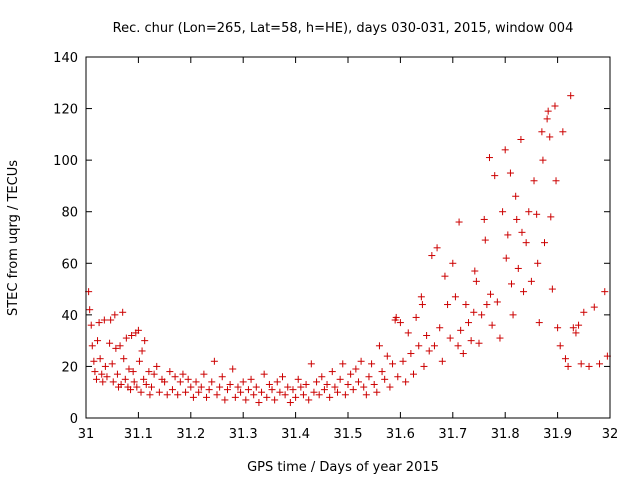 Image resolution: width=640 pixels, height=480 pixels. I want to click on y-tick-label: 100, so click(65, 161).